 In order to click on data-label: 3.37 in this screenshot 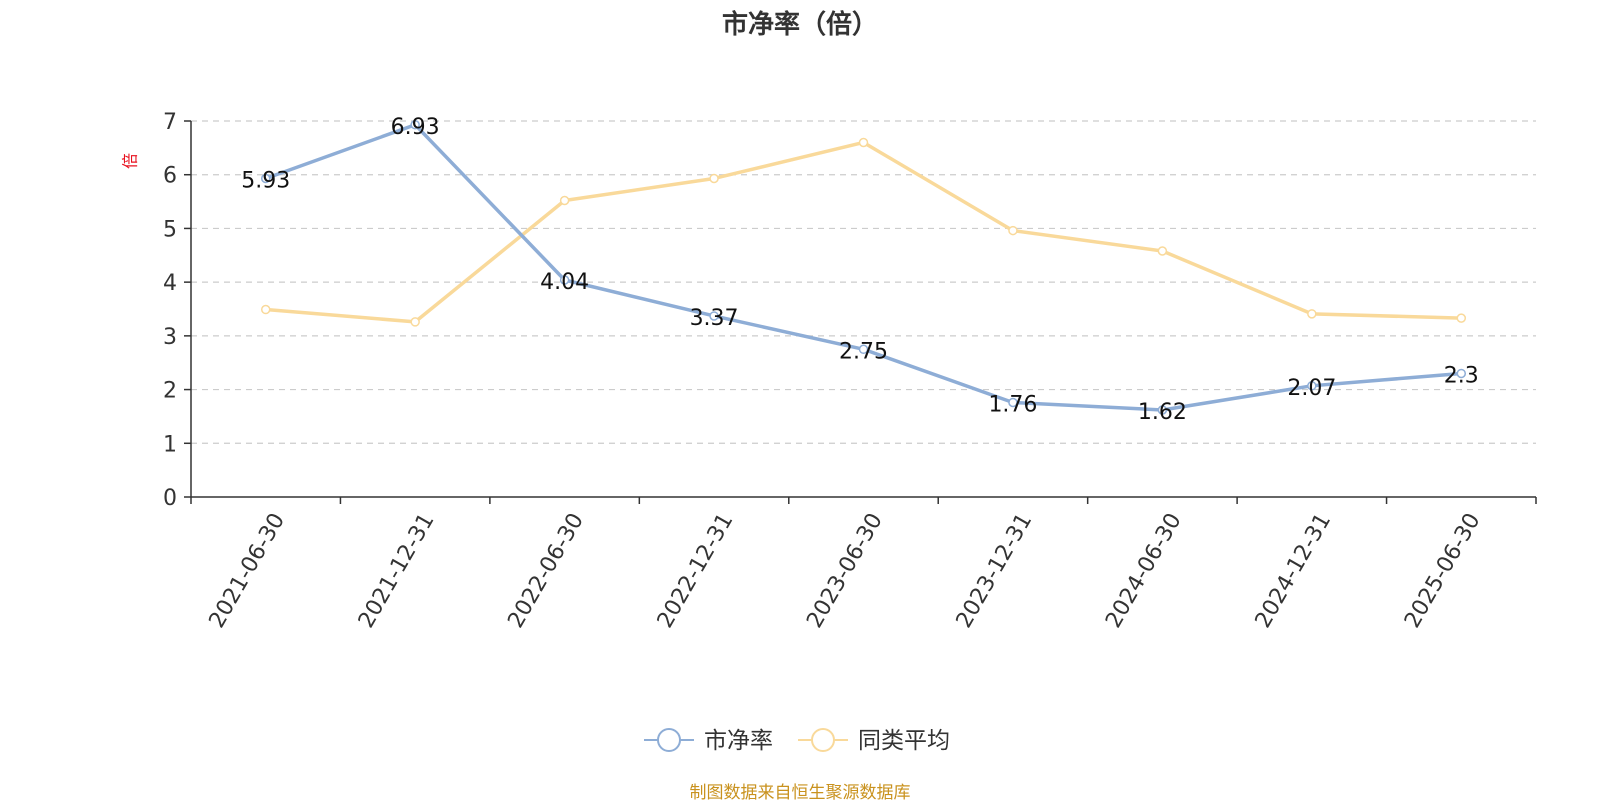, I will do `click(714, 318)`.